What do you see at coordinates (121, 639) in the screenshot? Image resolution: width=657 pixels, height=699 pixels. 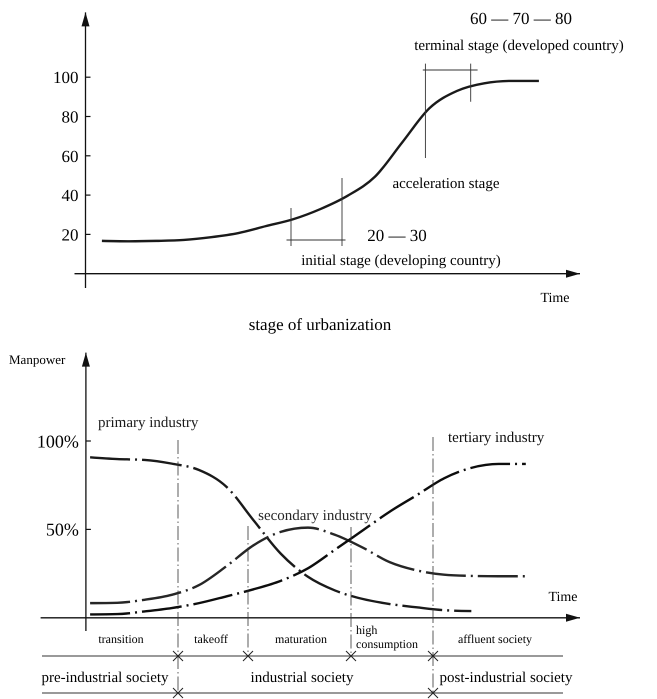 I see `text: transition` at bounding box center [121, 639].